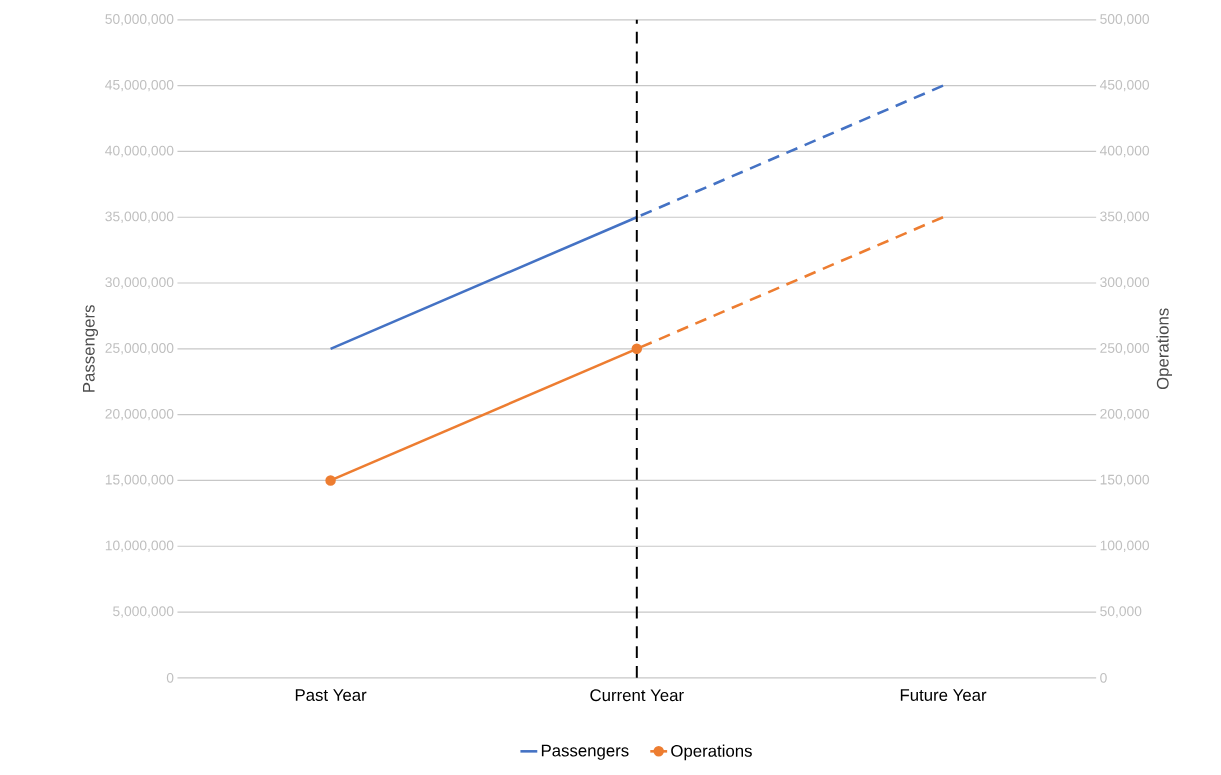  What do you see at coordinates (711, 752) in the screenshot?
I see `legend-label: Operations` at bounding box center [711, 752].